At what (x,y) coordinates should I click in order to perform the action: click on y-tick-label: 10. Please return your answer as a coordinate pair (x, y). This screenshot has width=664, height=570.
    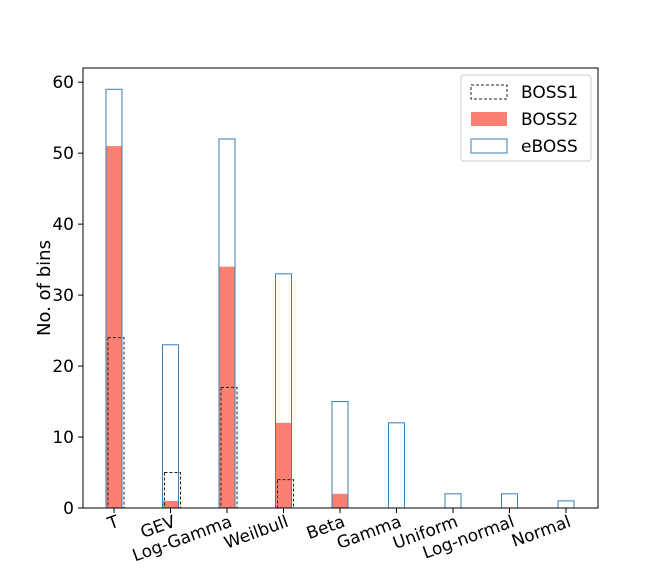
    Looking at the image, I should click on (63, 438).